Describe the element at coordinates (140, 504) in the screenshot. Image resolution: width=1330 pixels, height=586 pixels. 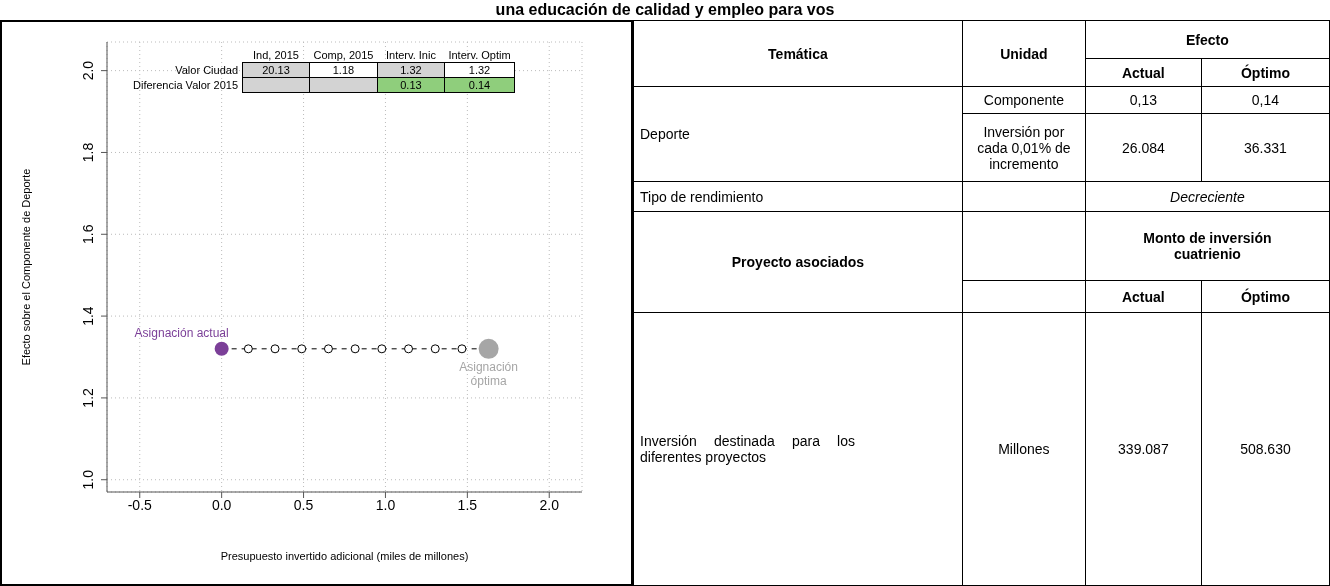
I see `x-tick-label: -0.5` at that location.